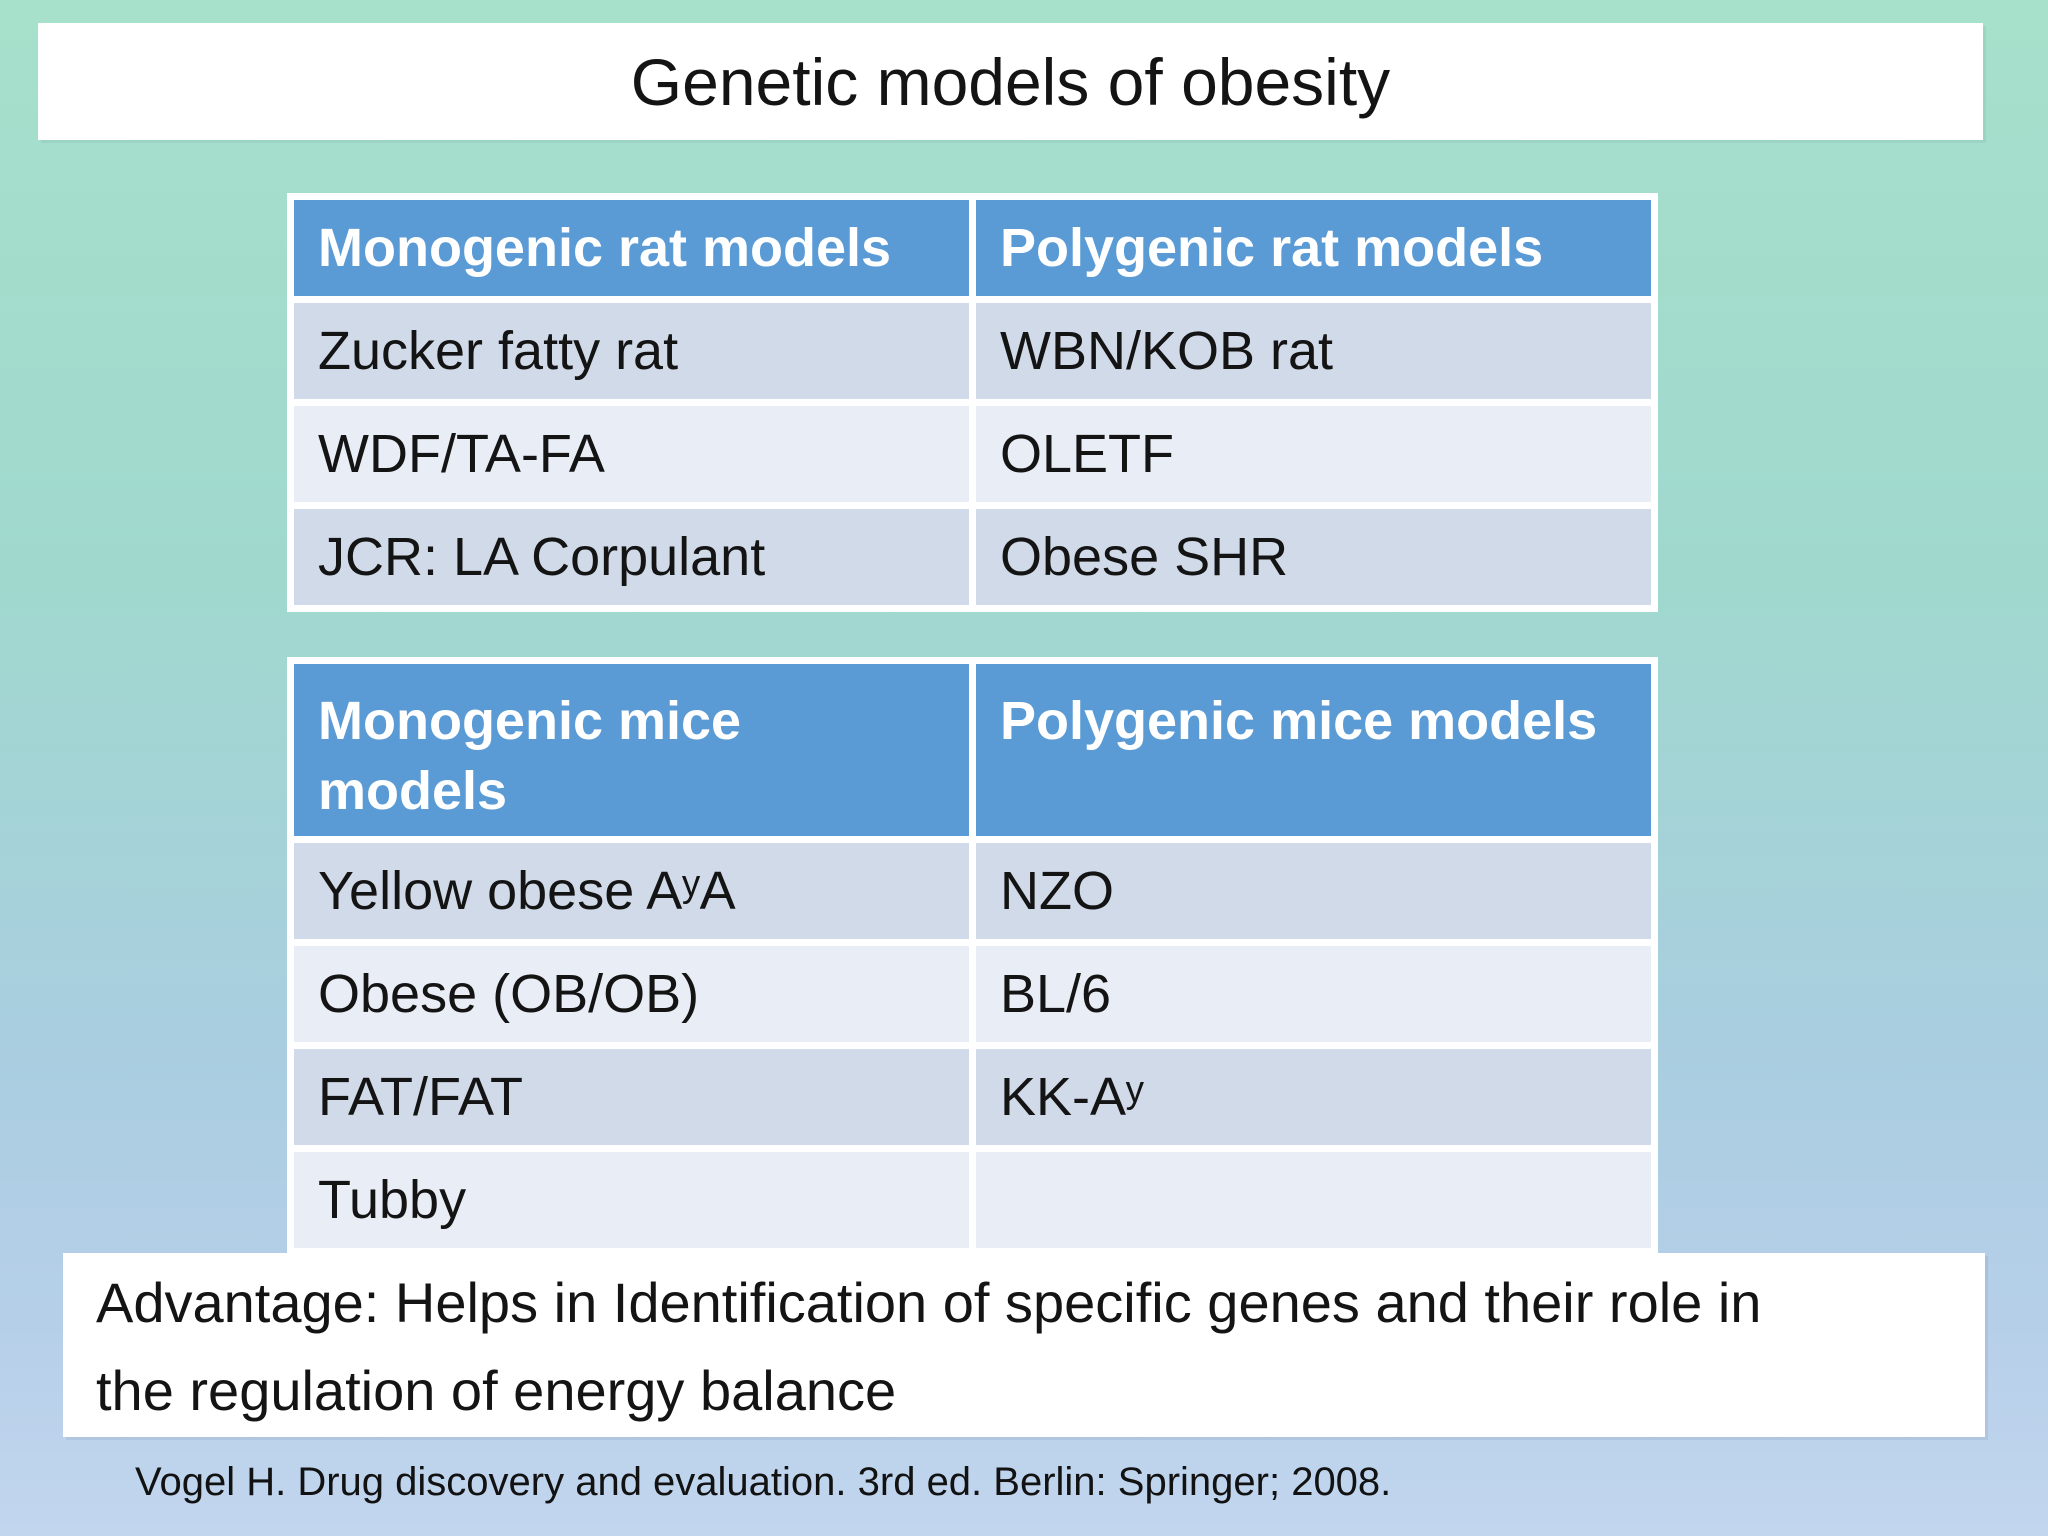 This screenshot has height=1536, width=2048. Describe the element at coordinates (1313, 994) in the screenshot. I see `table-cell: BL/6` at that location.